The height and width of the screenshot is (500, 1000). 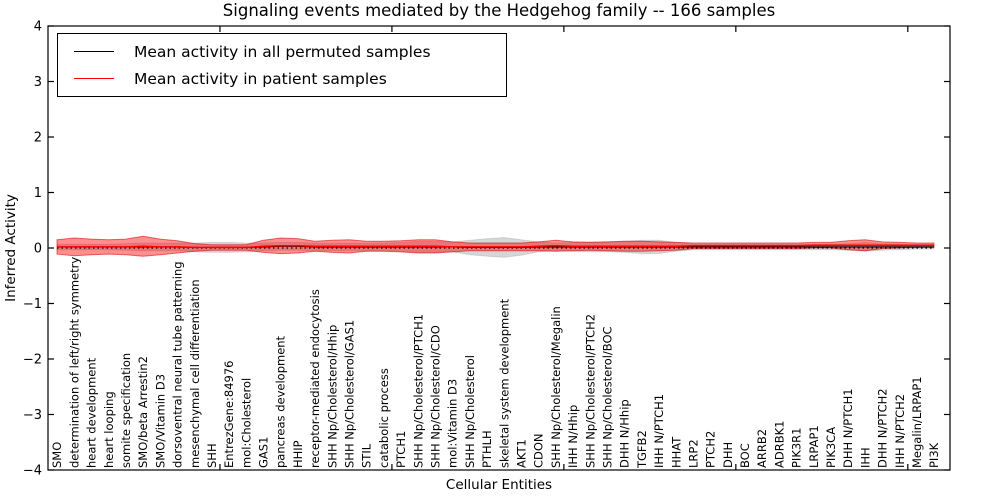 I want to click on x-tick-label: catabolic process, so click(x=384, y=418).